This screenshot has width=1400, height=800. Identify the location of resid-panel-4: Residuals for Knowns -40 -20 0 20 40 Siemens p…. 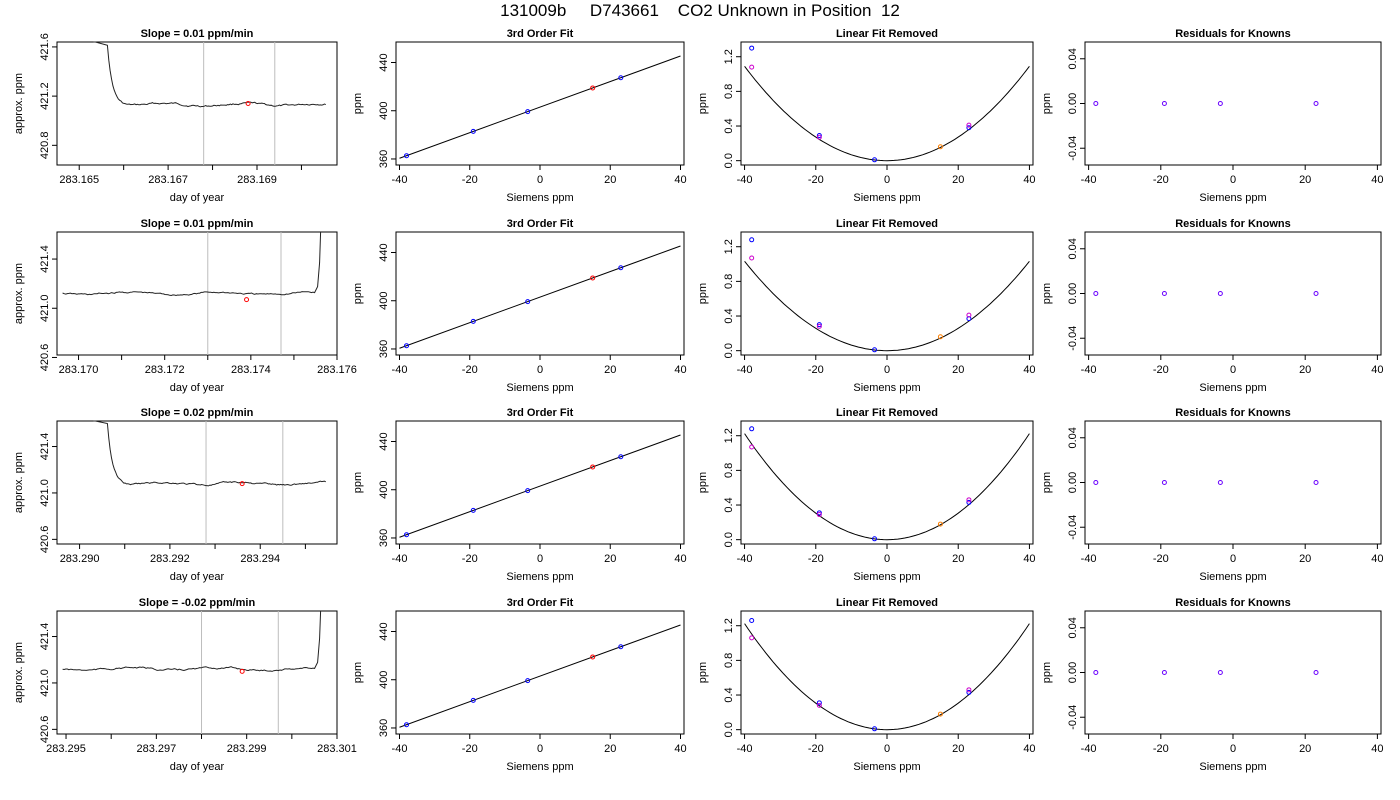
(1212, 685).